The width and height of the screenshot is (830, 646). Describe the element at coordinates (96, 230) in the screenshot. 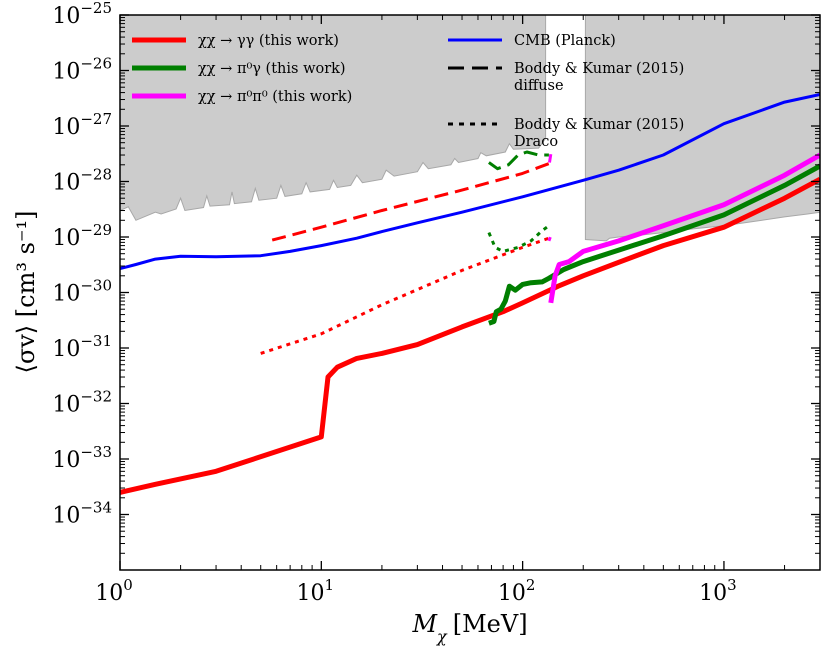

I see `y-tick-exp: −29` at that location.